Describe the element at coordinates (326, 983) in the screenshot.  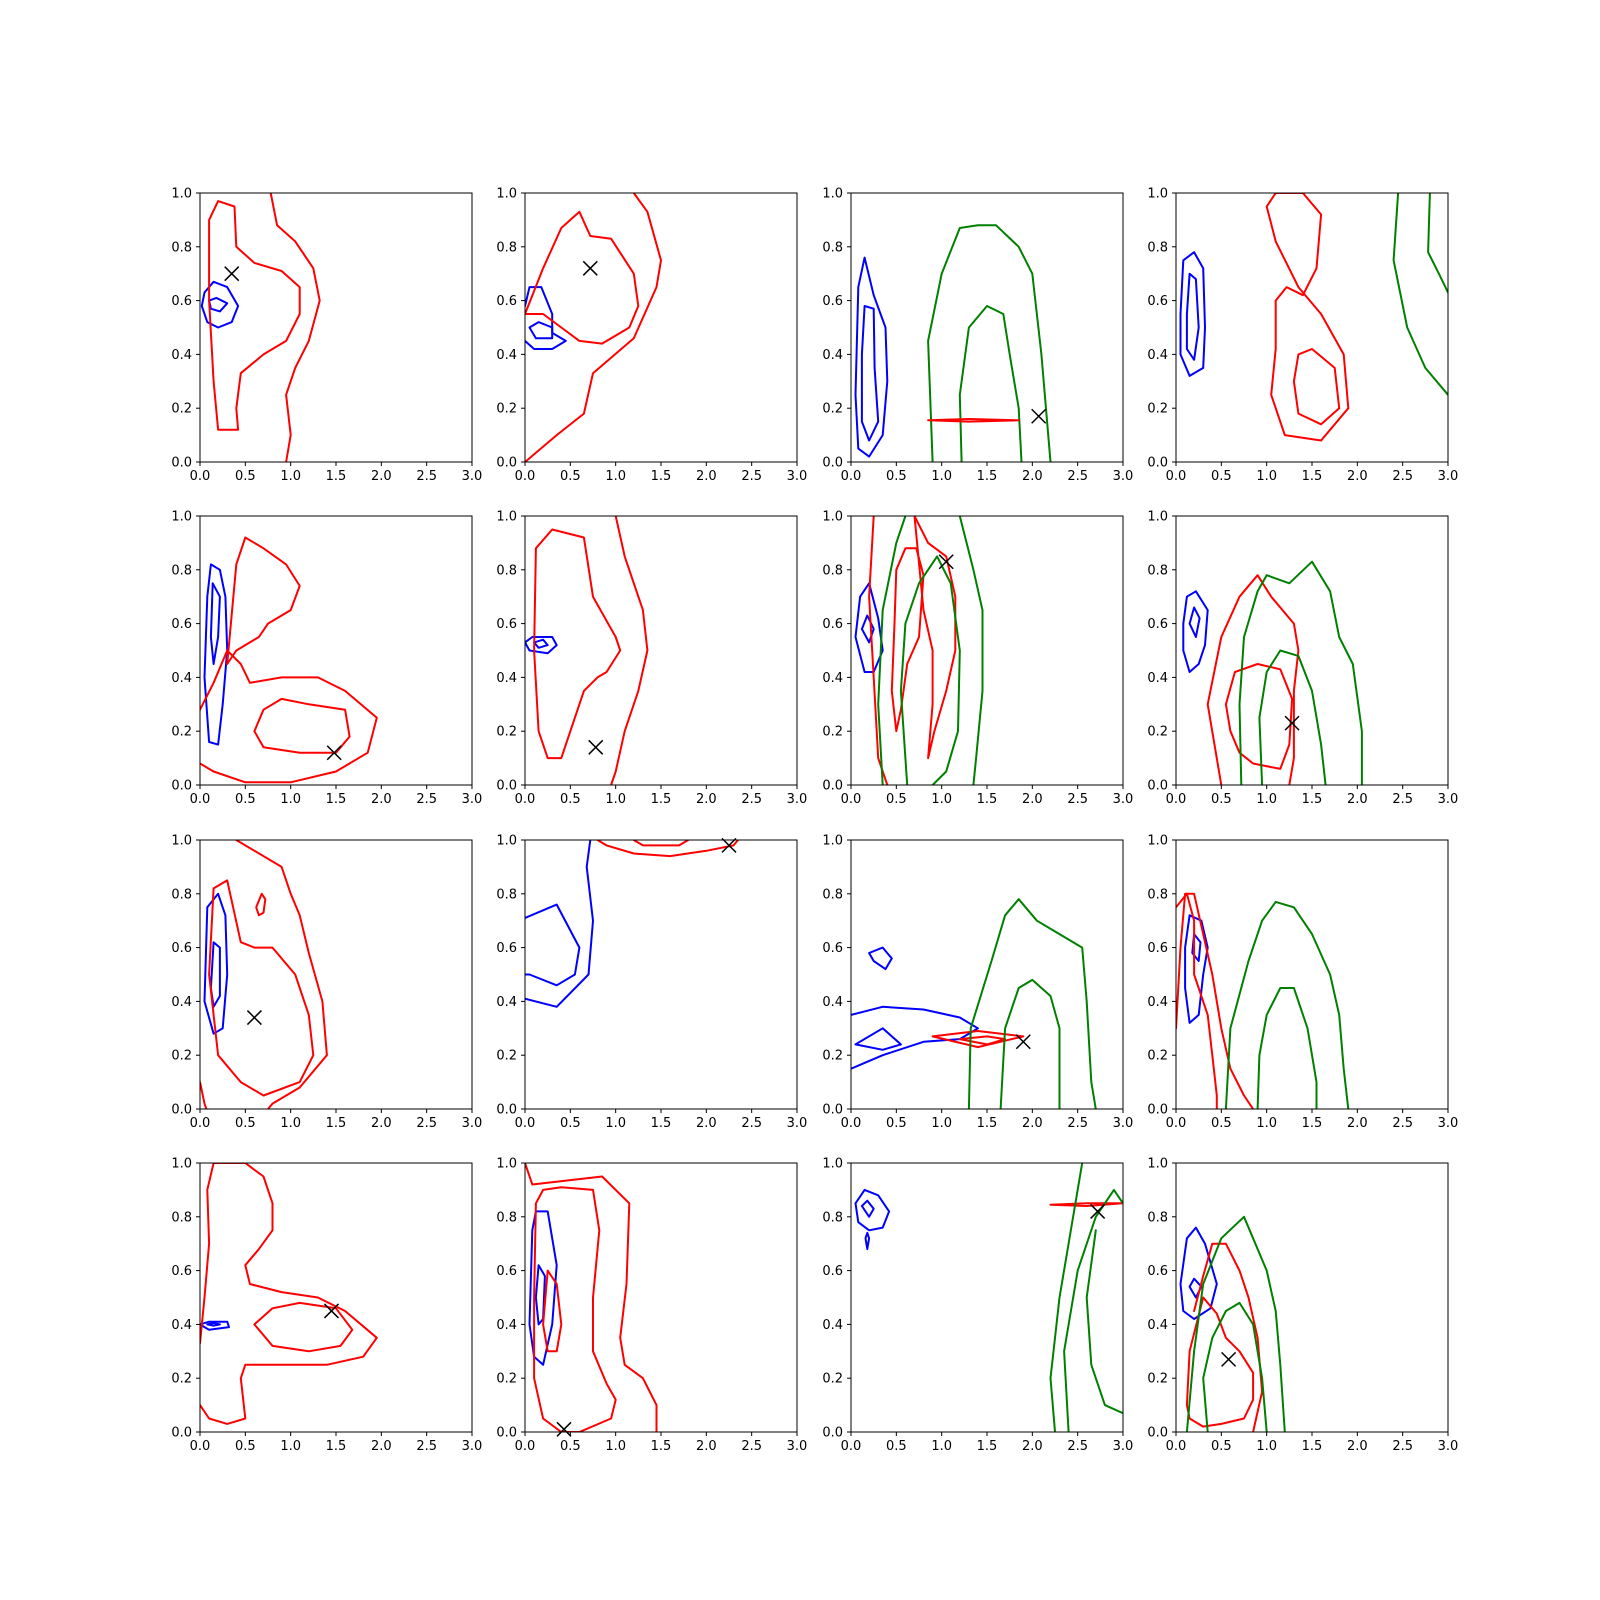
I see `panel-r3-c1: 0.0 0.5 1.0 1.5 2.0 2.5 3.0 0.0 0.2 0.4 0.6 0.8 1.0` at that location.